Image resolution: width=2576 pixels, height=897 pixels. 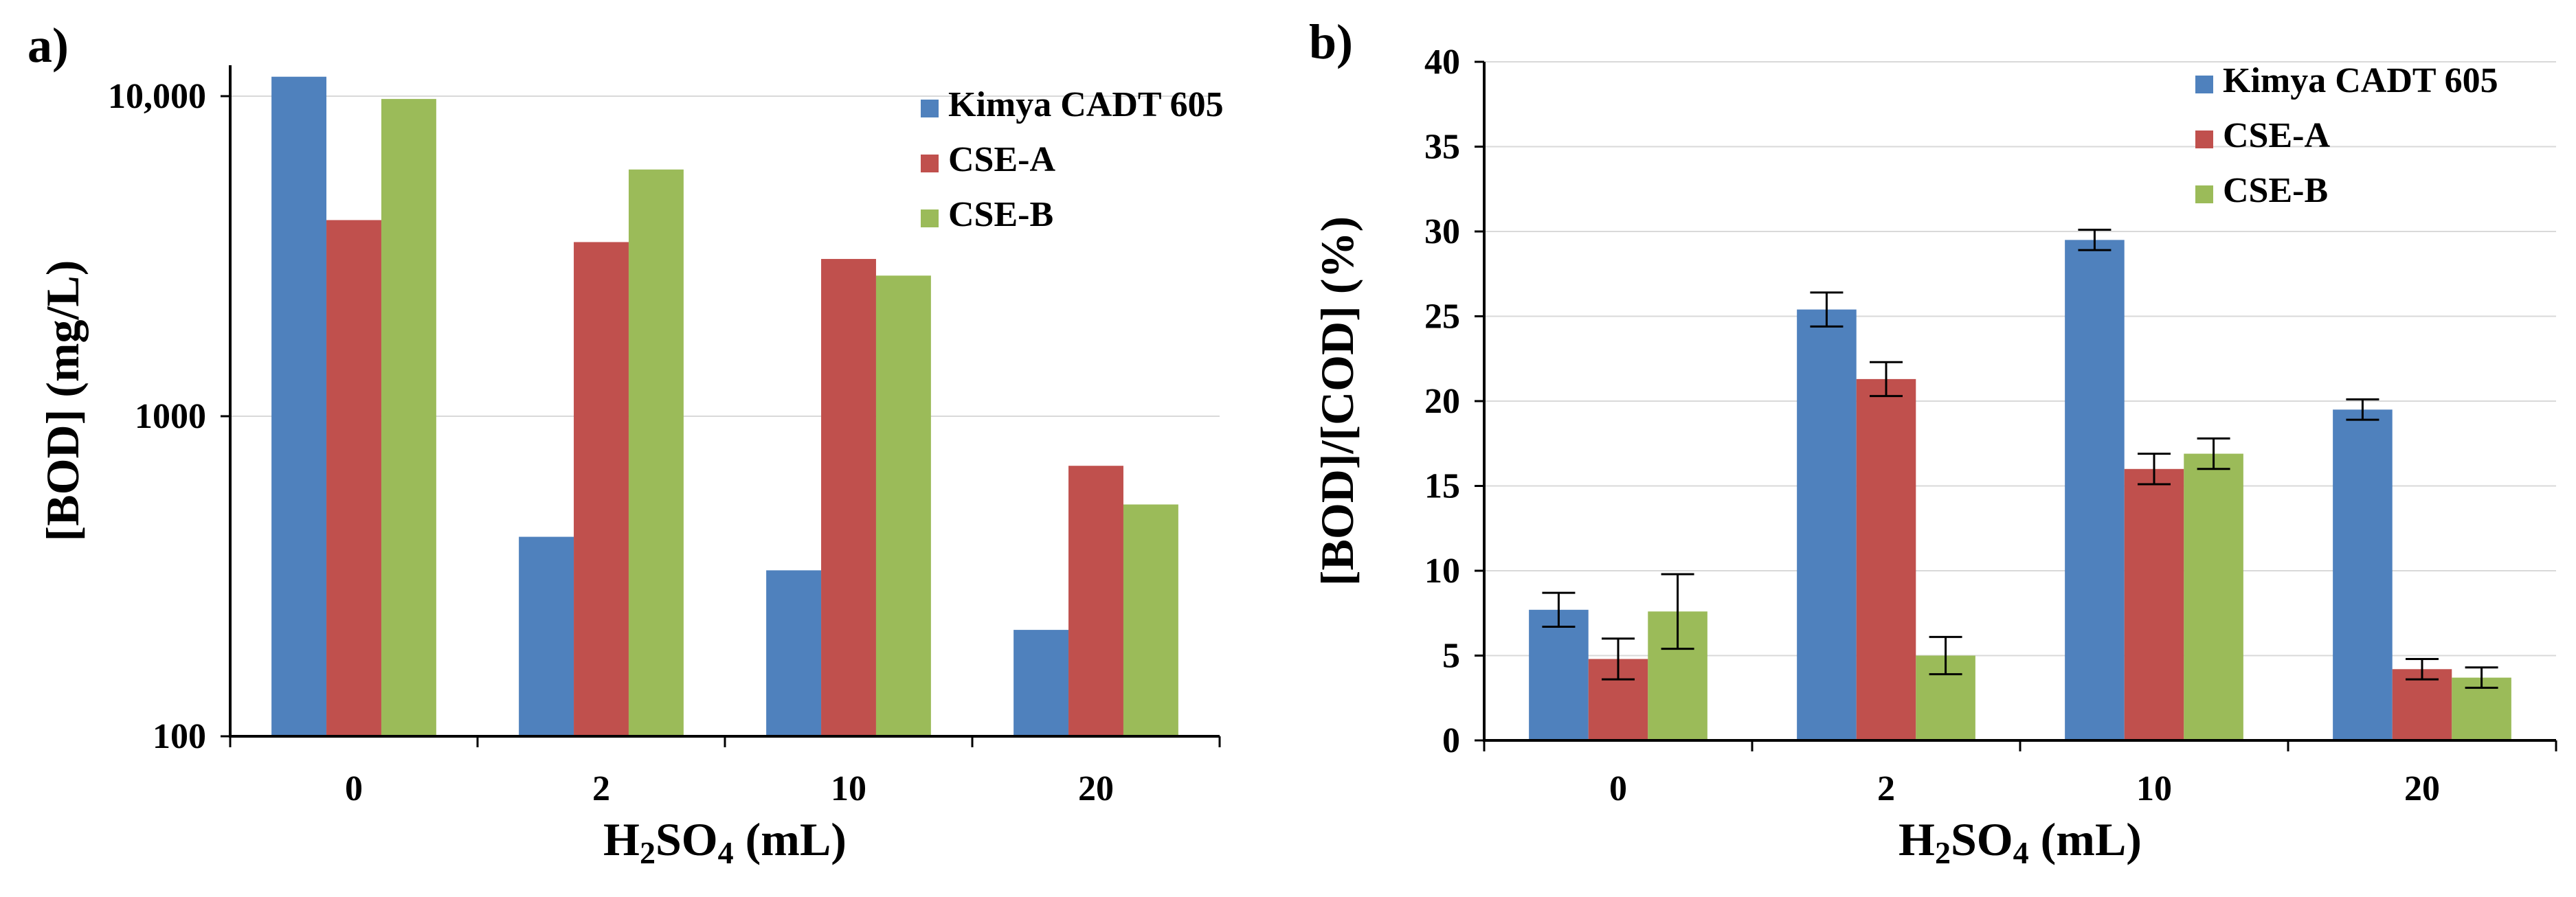 I want to click on y-tick-label: 10,000, so click(x=157, y=96).